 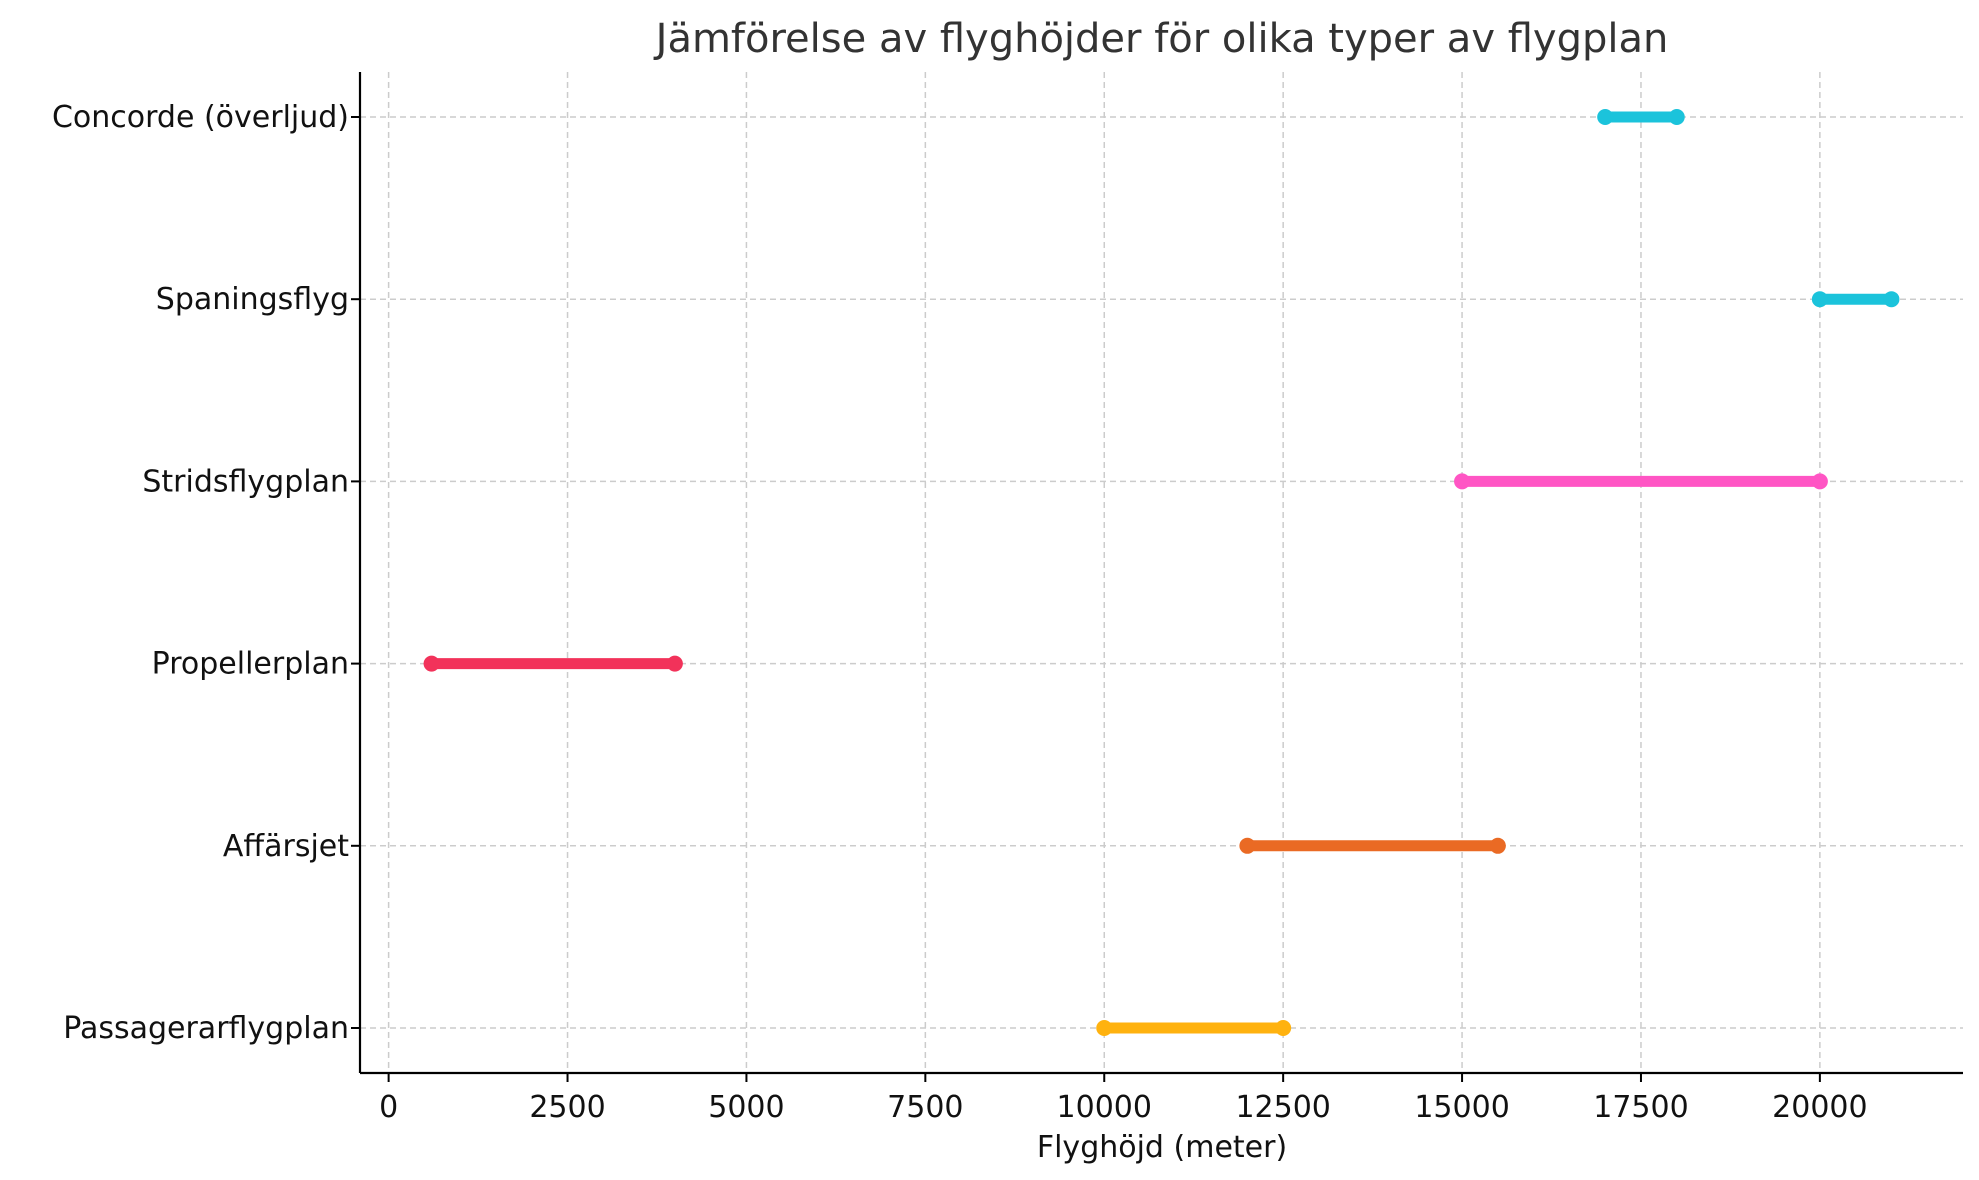 What do you see at coordinates (1104, 1107) in the screenshot?
I see `x-tick-label: 10000` at bounding box center [1104, 1107].